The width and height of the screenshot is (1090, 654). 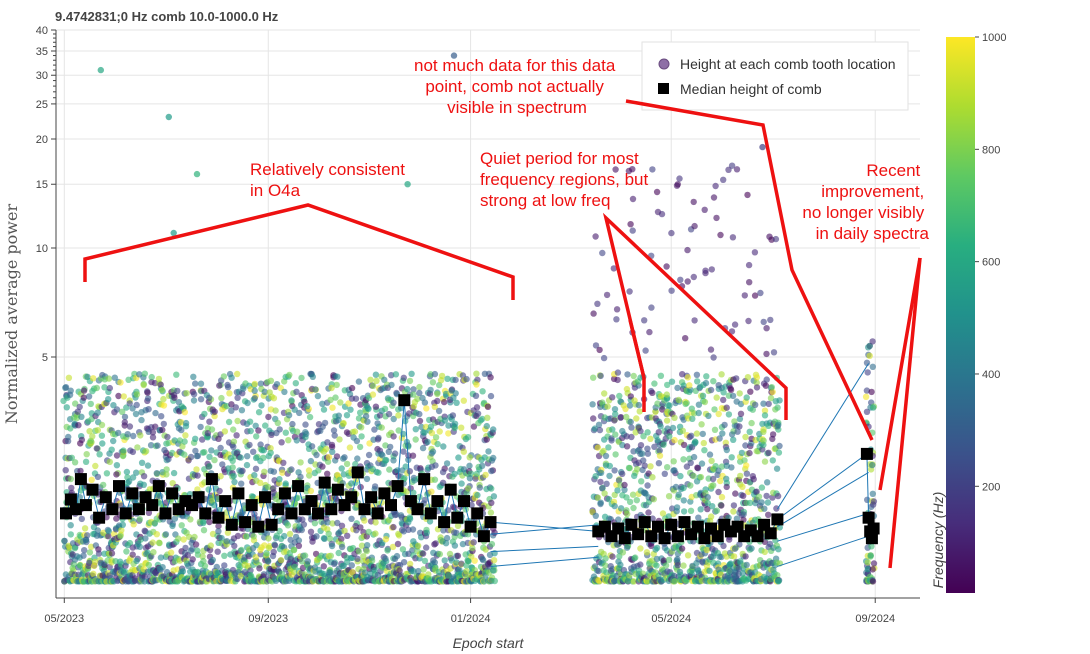 I want to click on annotation-arrow-recent, so click(x=905, y=413).